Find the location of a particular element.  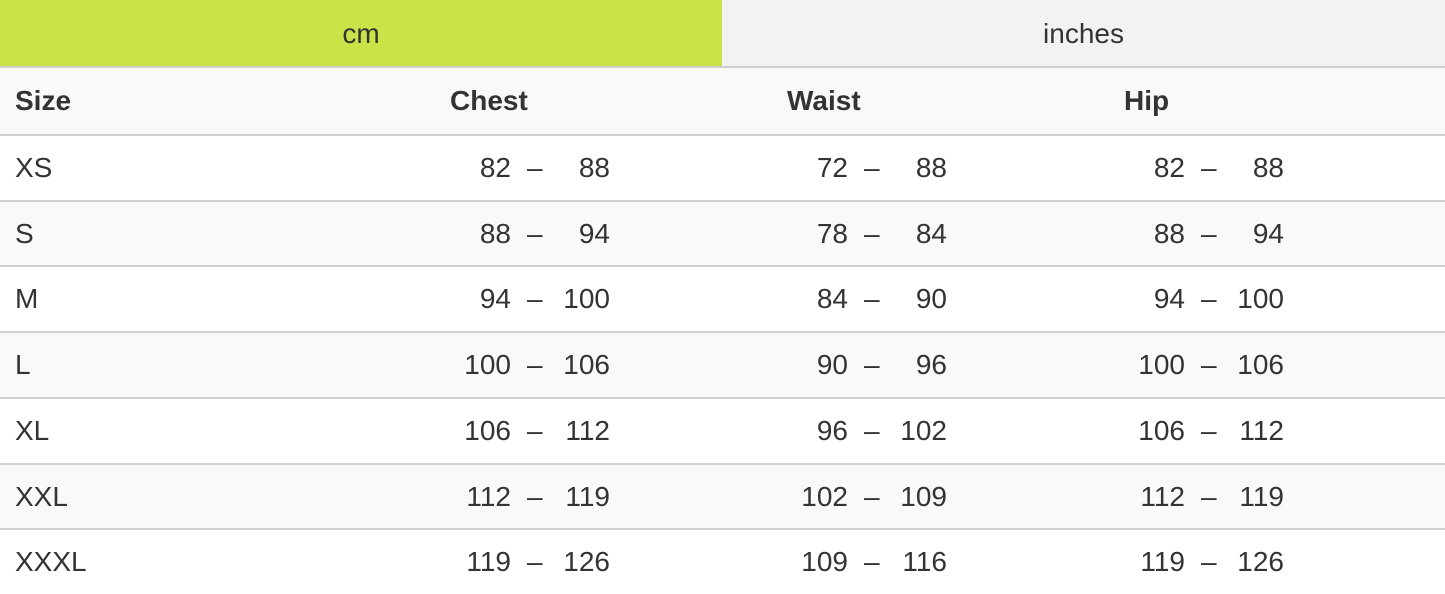

chest-max: 94 is located at coordinates (594, 233).